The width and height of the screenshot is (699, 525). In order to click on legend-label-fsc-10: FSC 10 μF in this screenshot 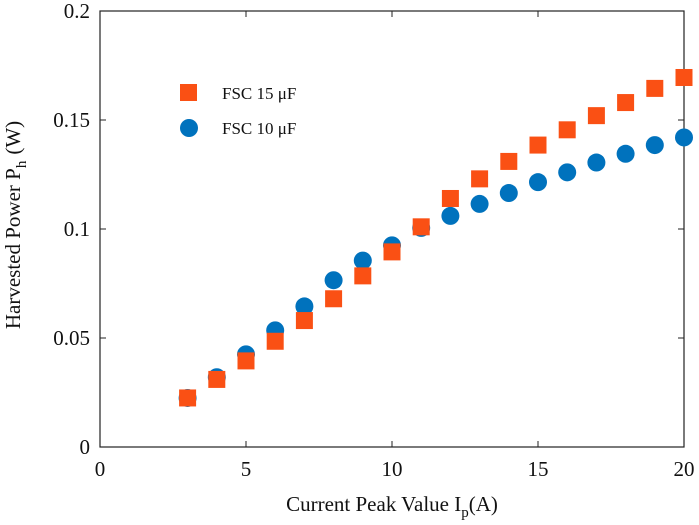, I will do `click(259, 128)`.